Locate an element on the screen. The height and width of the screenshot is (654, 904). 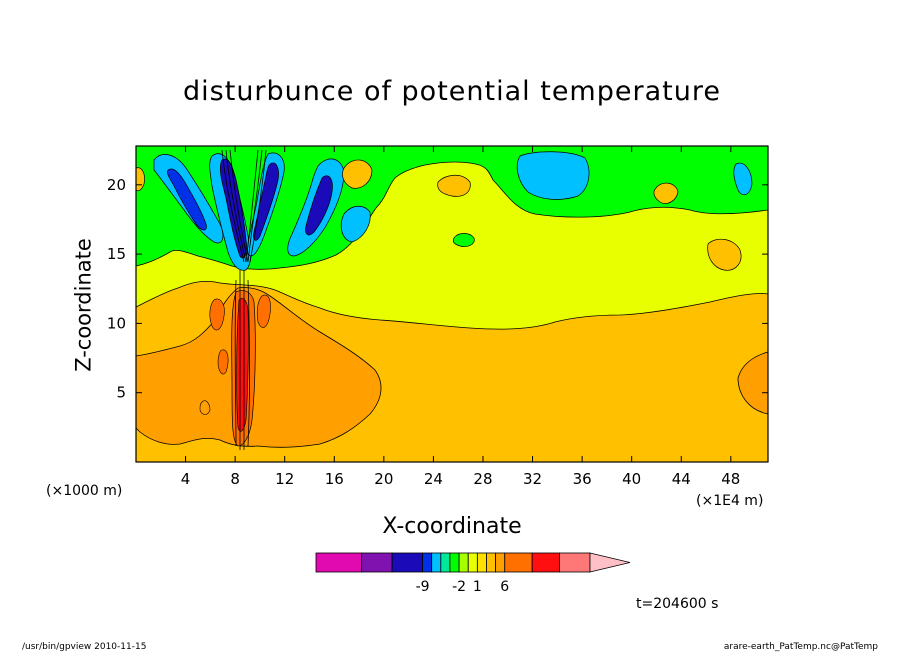
time-label: t=204600 s is located at coordinates (677, 604).